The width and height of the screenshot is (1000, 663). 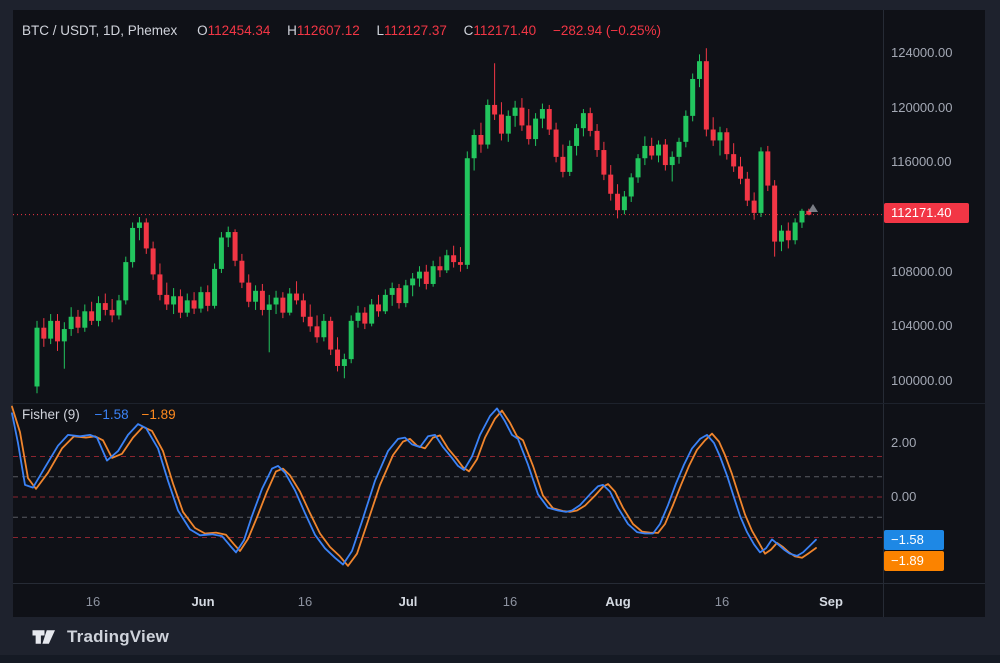 What do you see at coordinates (51, 414) in the screenshot?
I see `fisher-title: Fisher (9)` at bounding box center [51, 414].